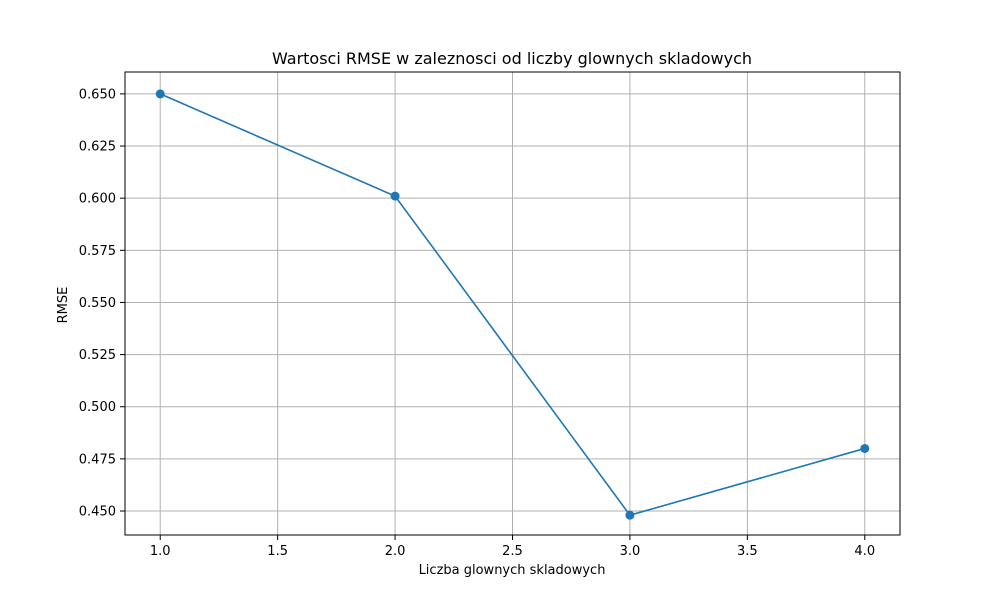 This screenshot has height=600, width=1000. Describe the element at coordinates (97, 407) in the screenshot. I see `y-tick-label: 0.500` at that location.